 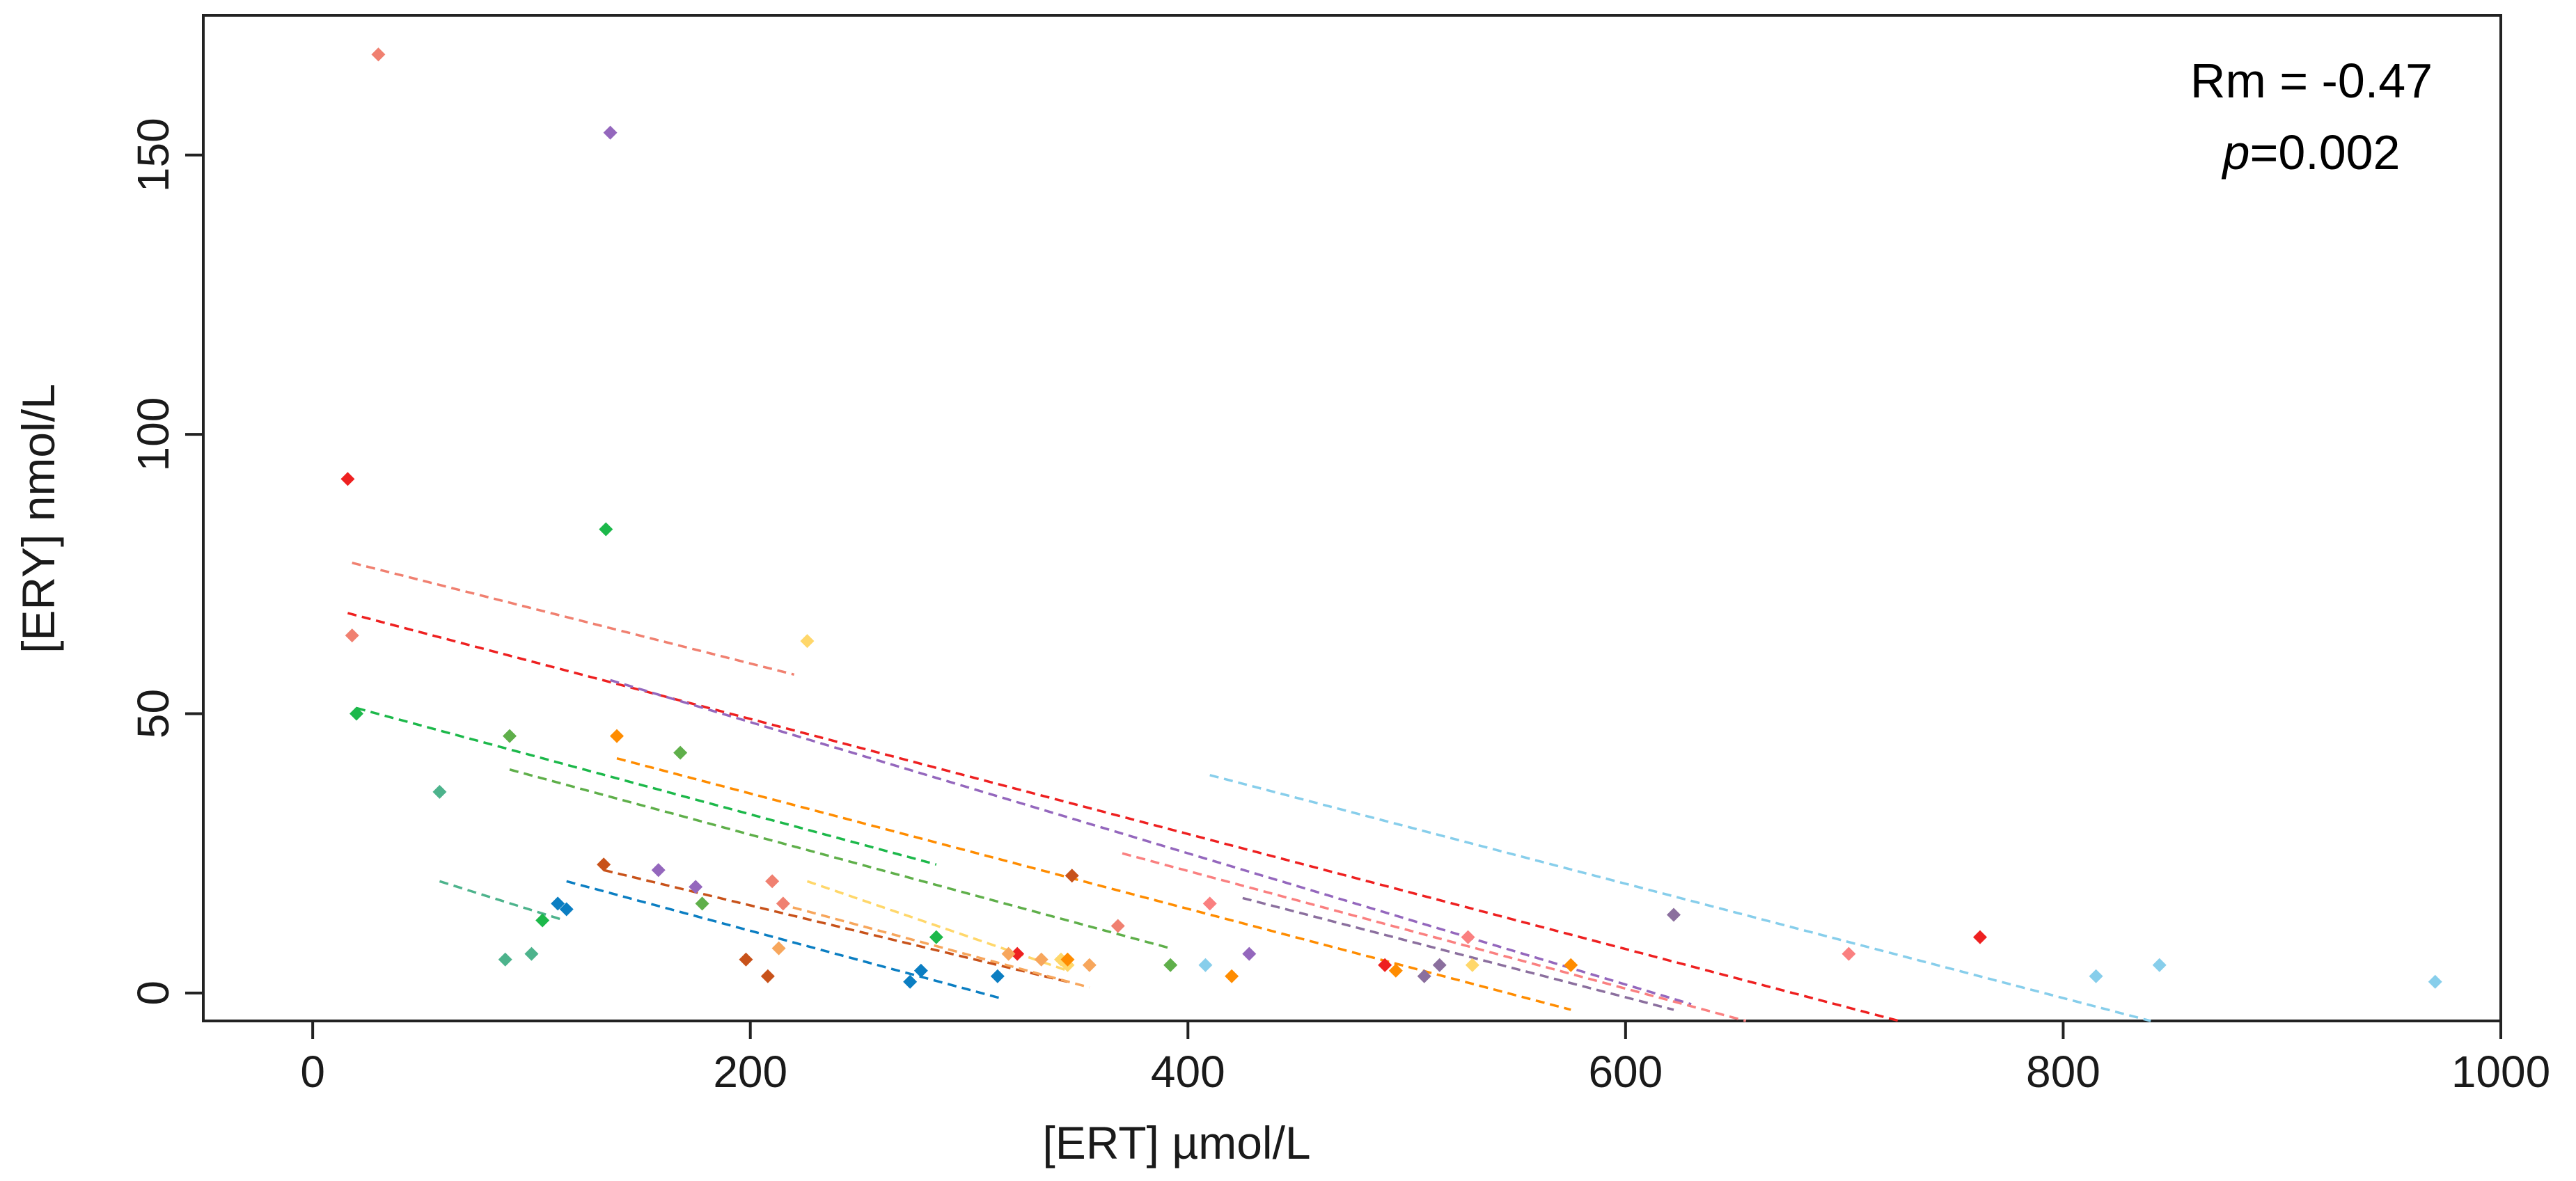 What do you see at coordinates (153, 993) in the screenshot?
I see `y-tick-label: 0` at bounding box center [153, 993].